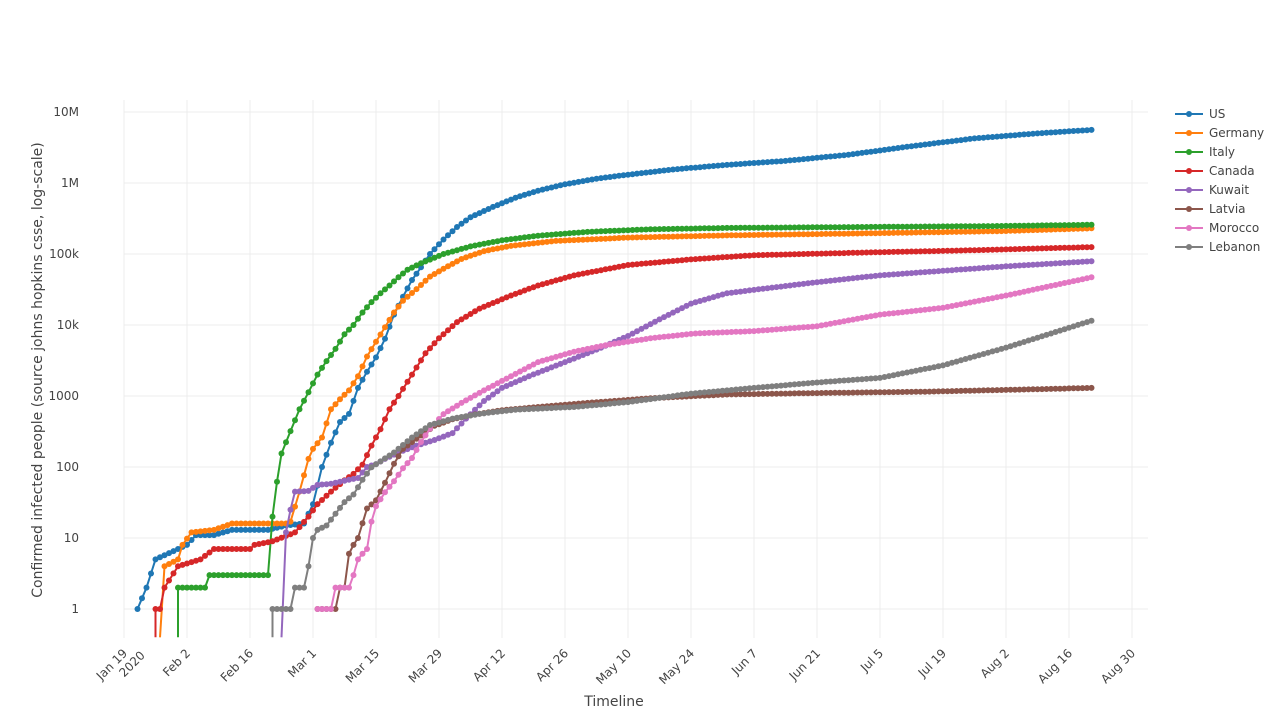  I want to click on x-tick: Apr 12, so click(489, 665).